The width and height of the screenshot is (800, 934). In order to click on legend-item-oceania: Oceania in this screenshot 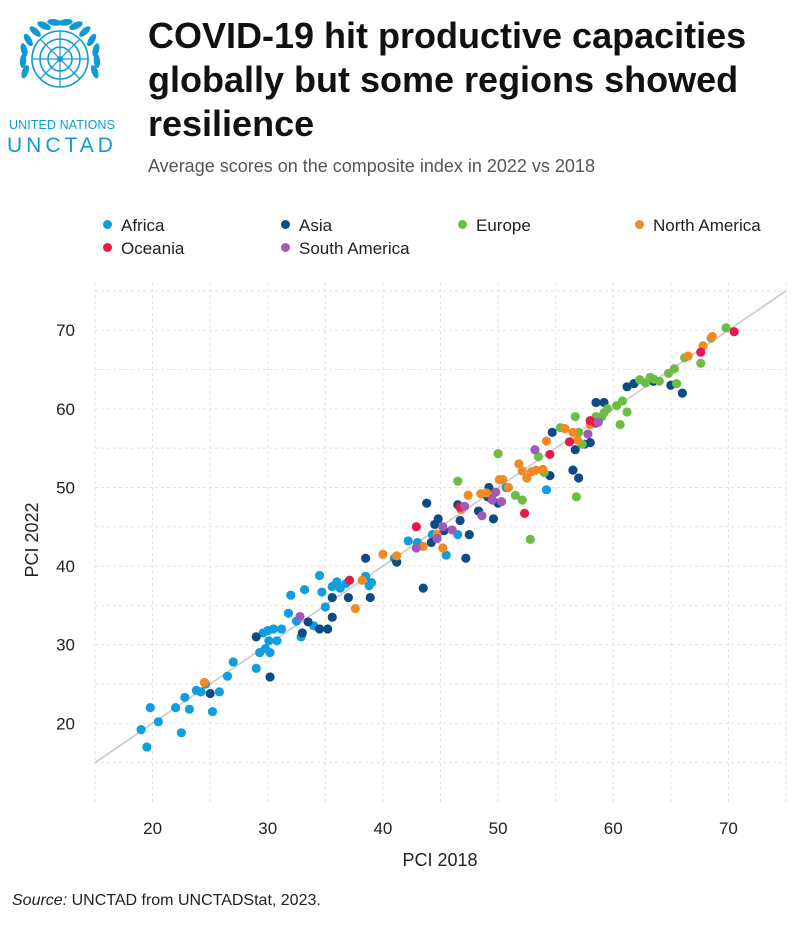, I will do `click(143, 249)`.